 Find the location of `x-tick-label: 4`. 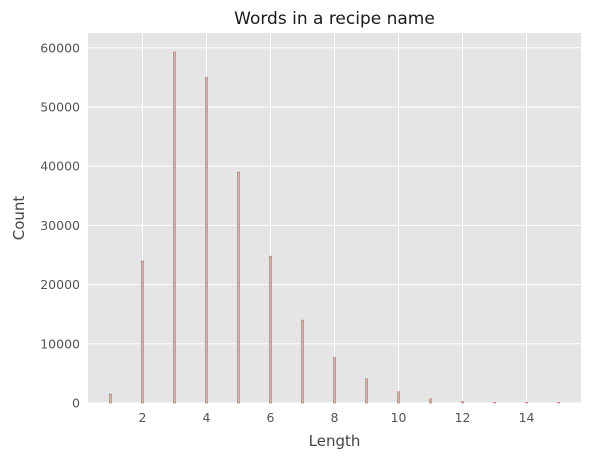

x-tick-label: 4 is located at coordinates (206, 417).